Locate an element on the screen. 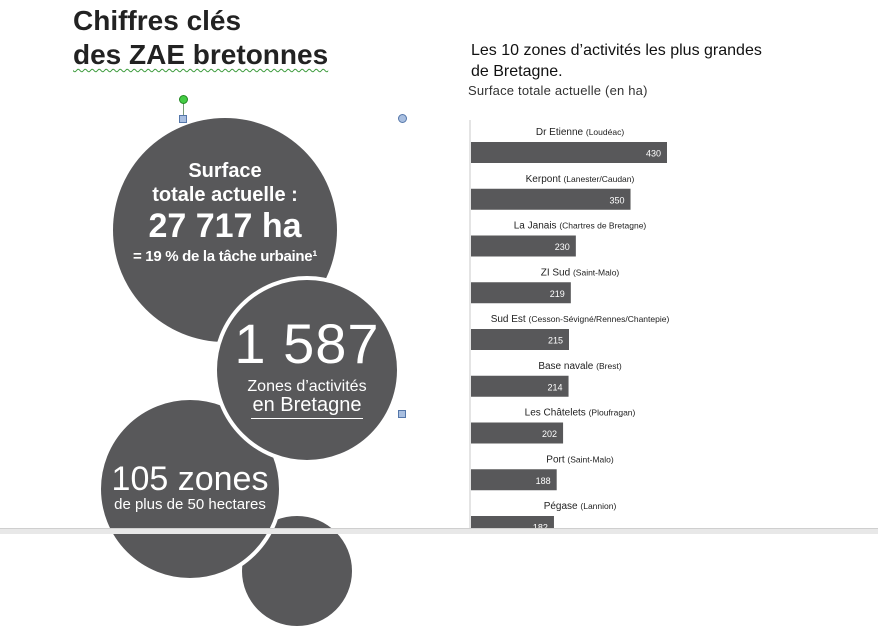  bar-value-label: 188 is located at coordinates (543, 481).